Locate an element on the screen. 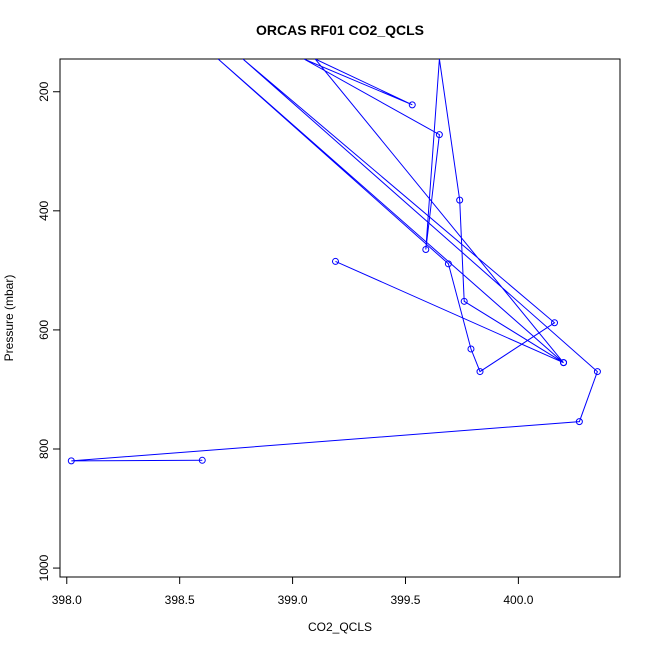 The image size is (650, 650). y-tick-label: 600 is located at coordinates (44, 330).